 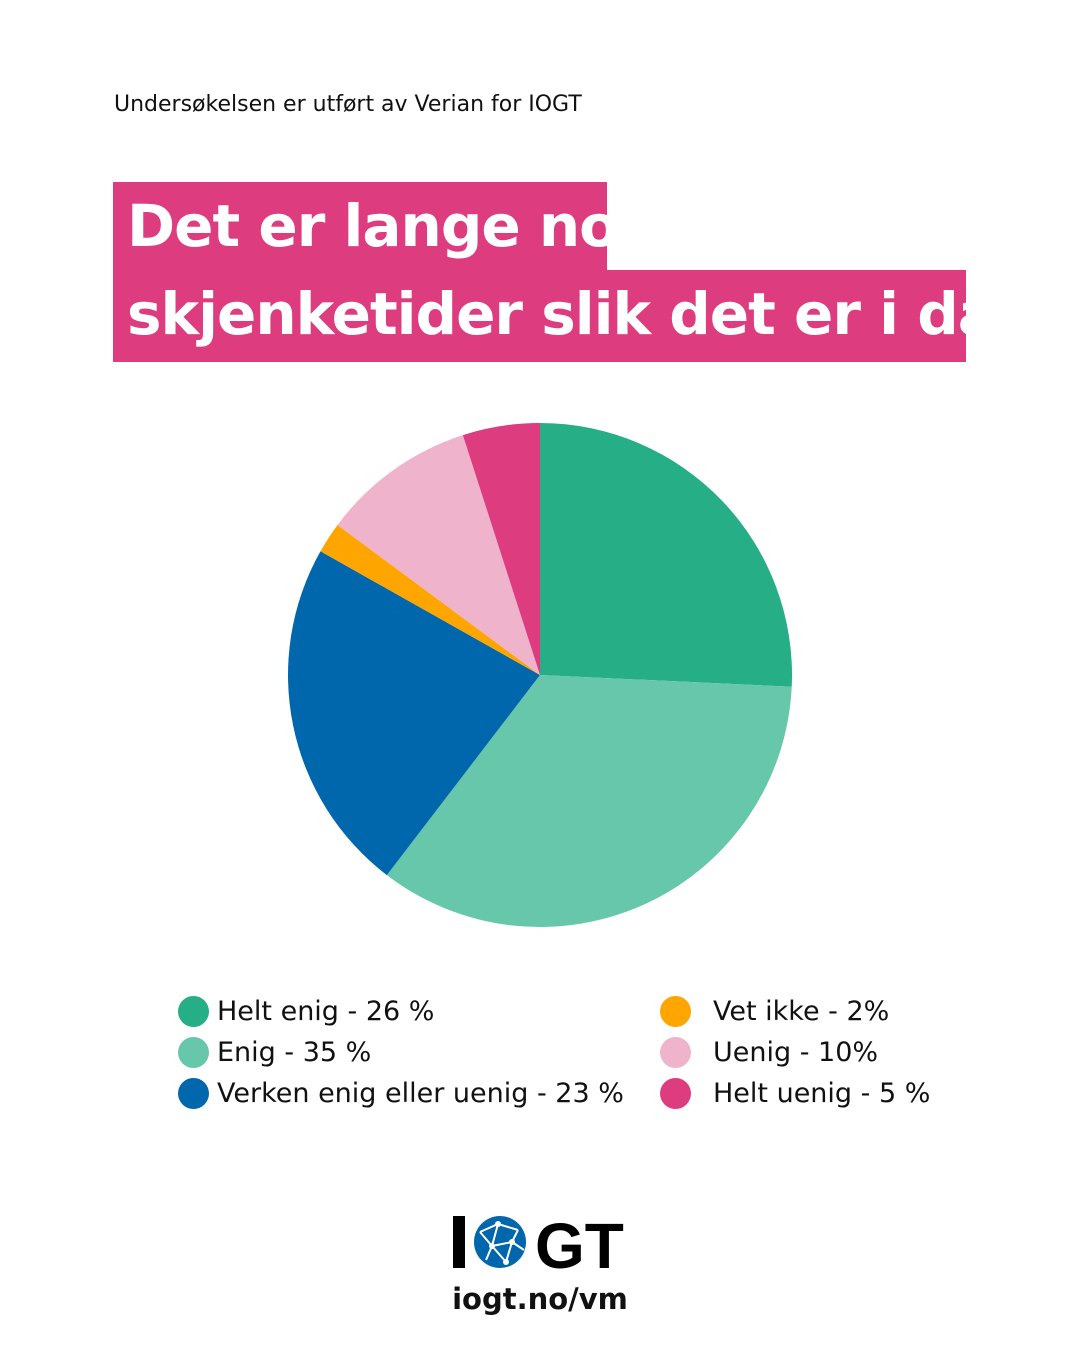 I want to click on legend-label: Helt uenig - 5 %, so click(x=822, y=1093).